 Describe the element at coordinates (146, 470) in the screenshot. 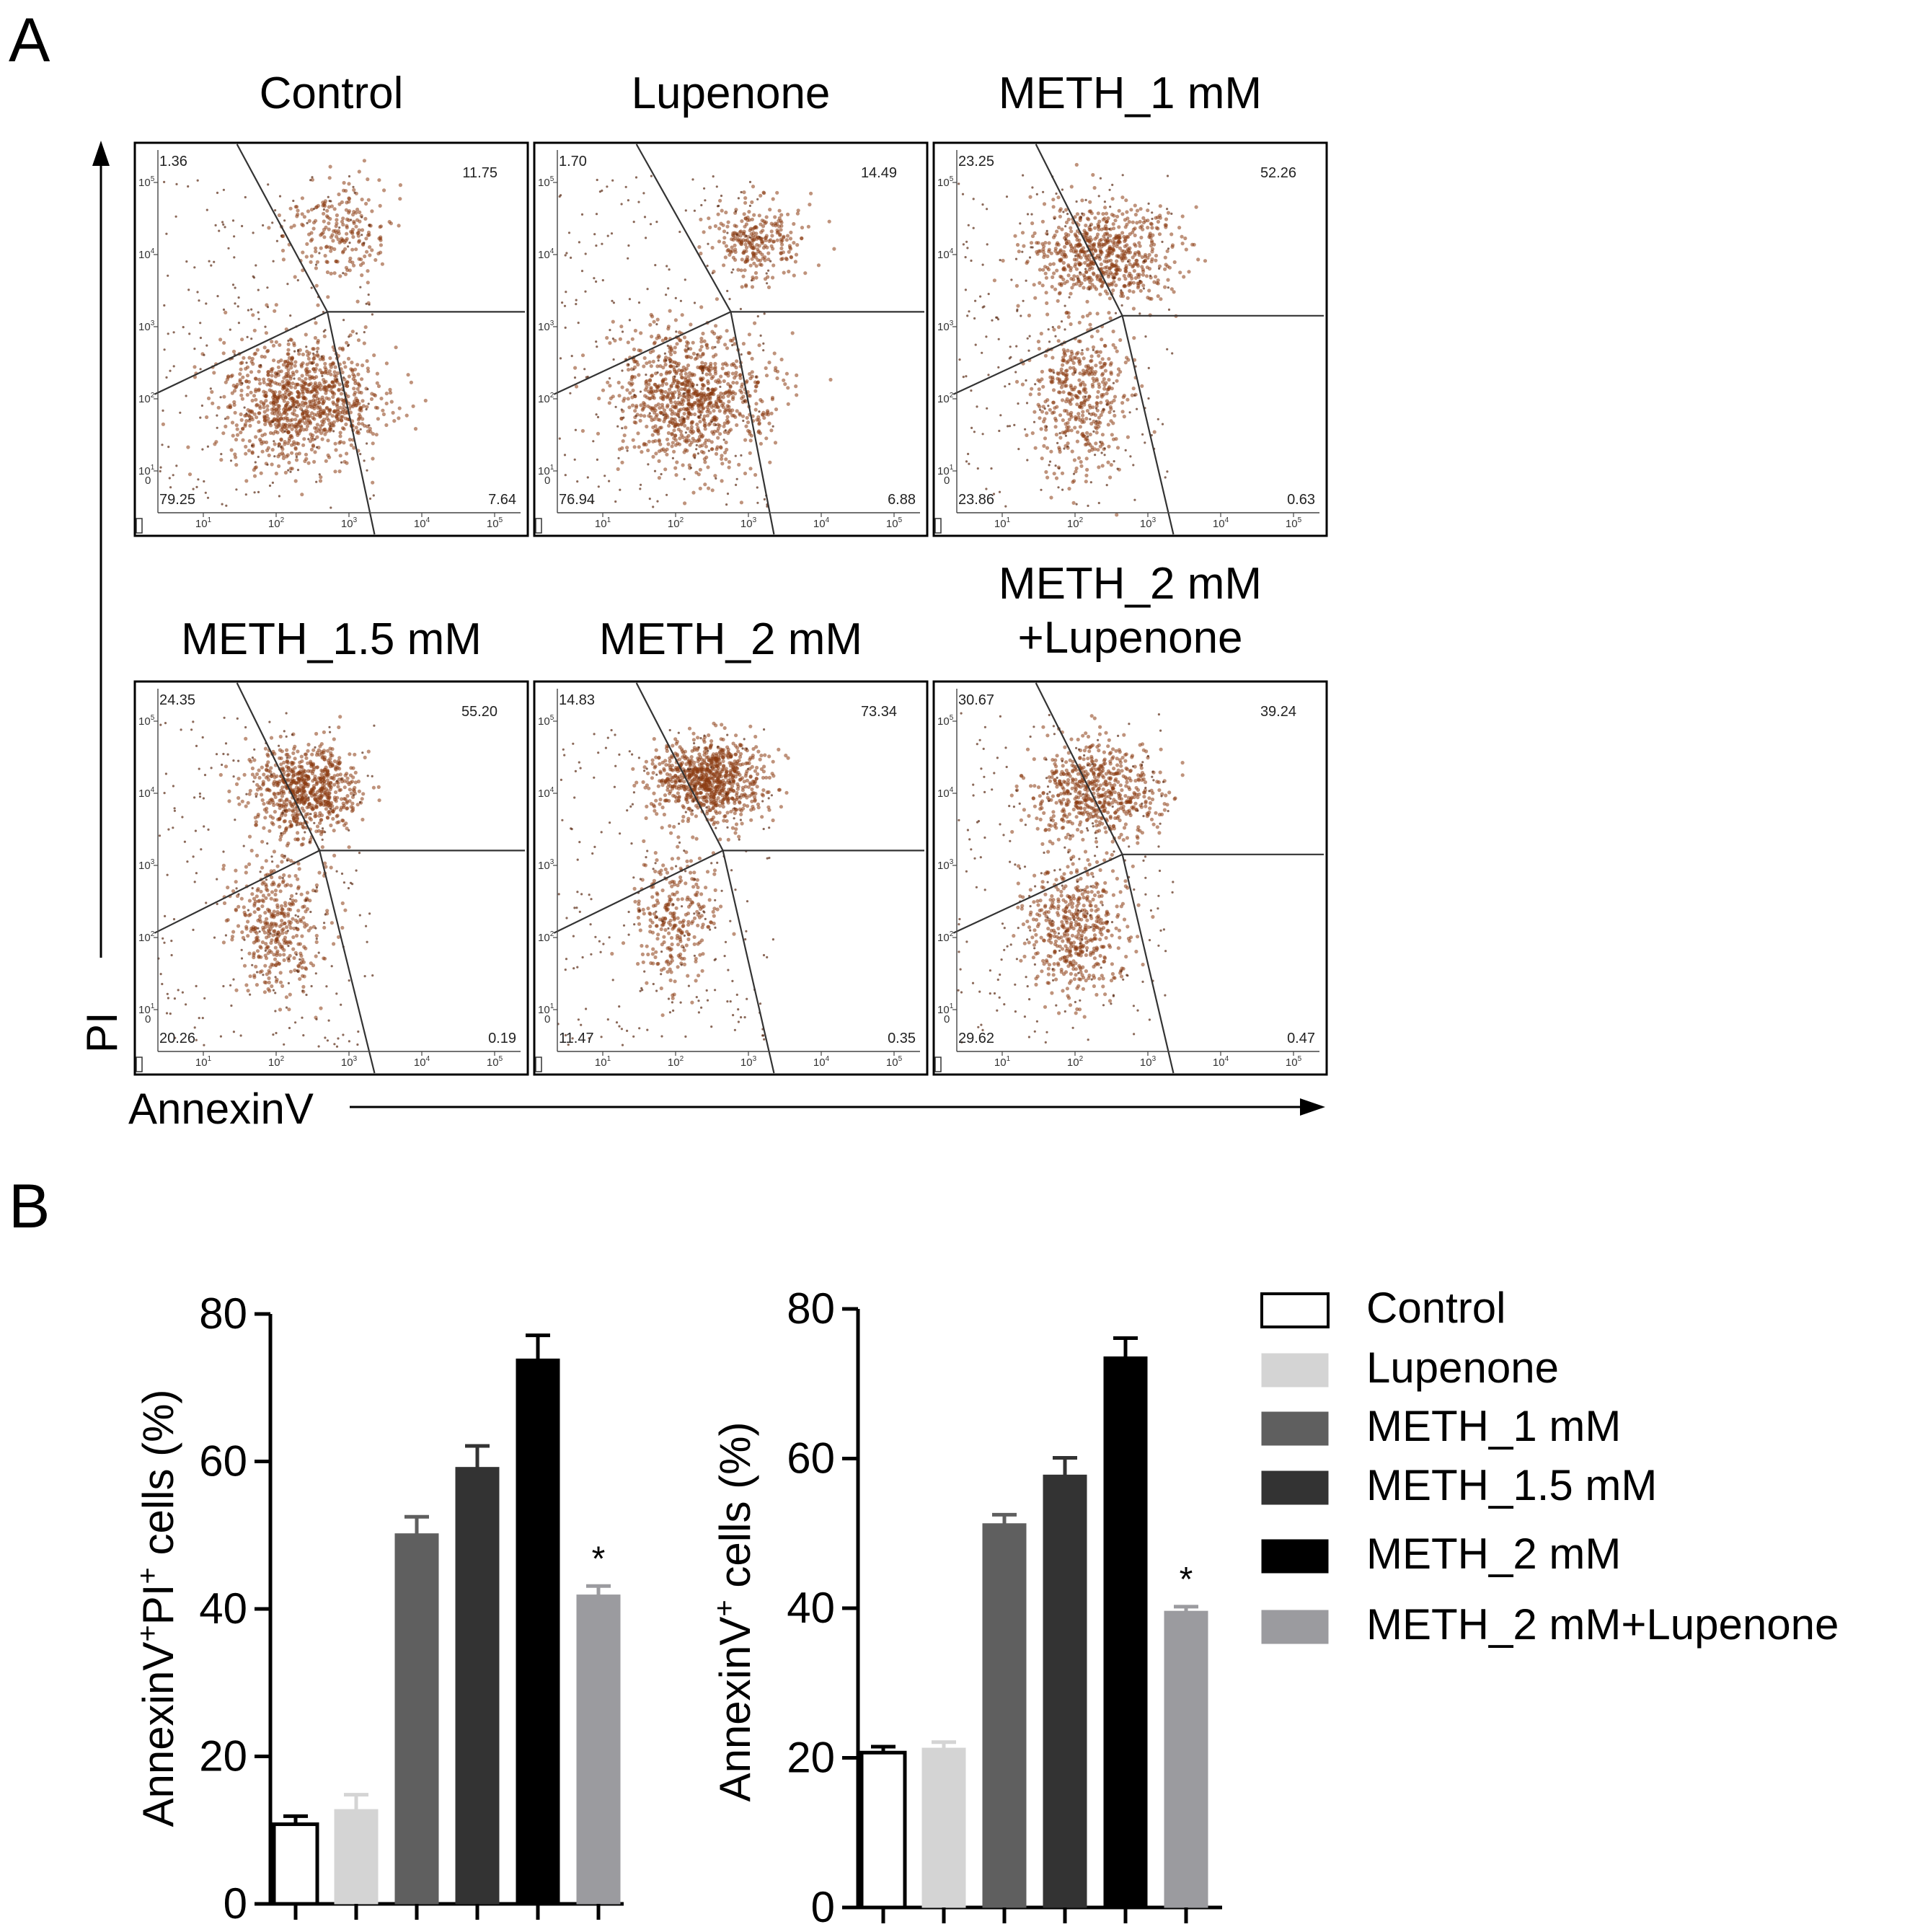

I see `y-tick-label: 101` at that location.